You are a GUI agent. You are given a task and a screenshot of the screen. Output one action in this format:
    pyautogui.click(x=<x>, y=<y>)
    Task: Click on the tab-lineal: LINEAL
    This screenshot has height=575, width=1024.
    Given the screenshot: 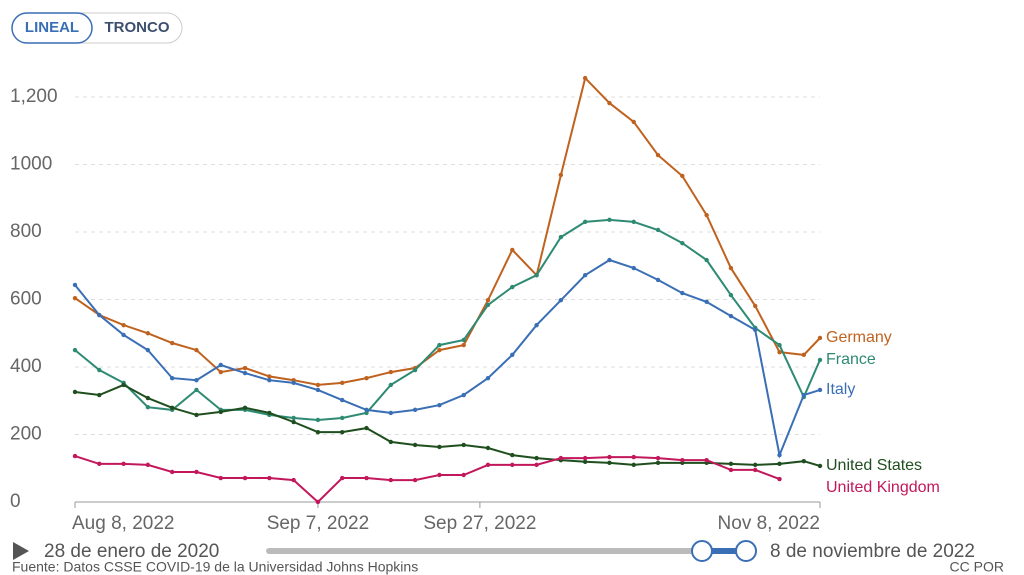 What is the action you would take?
    pyautogui.click(x=52, y=27)
    